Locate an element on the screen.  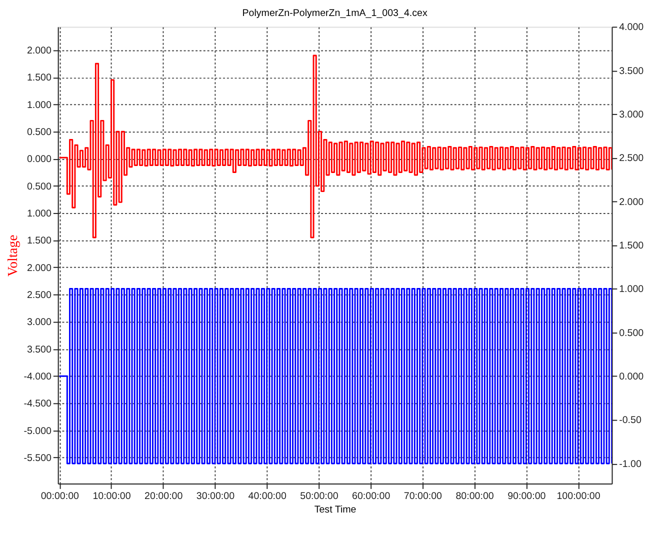
y-tick-label: 2.500 is located at coordinates (39, 295).